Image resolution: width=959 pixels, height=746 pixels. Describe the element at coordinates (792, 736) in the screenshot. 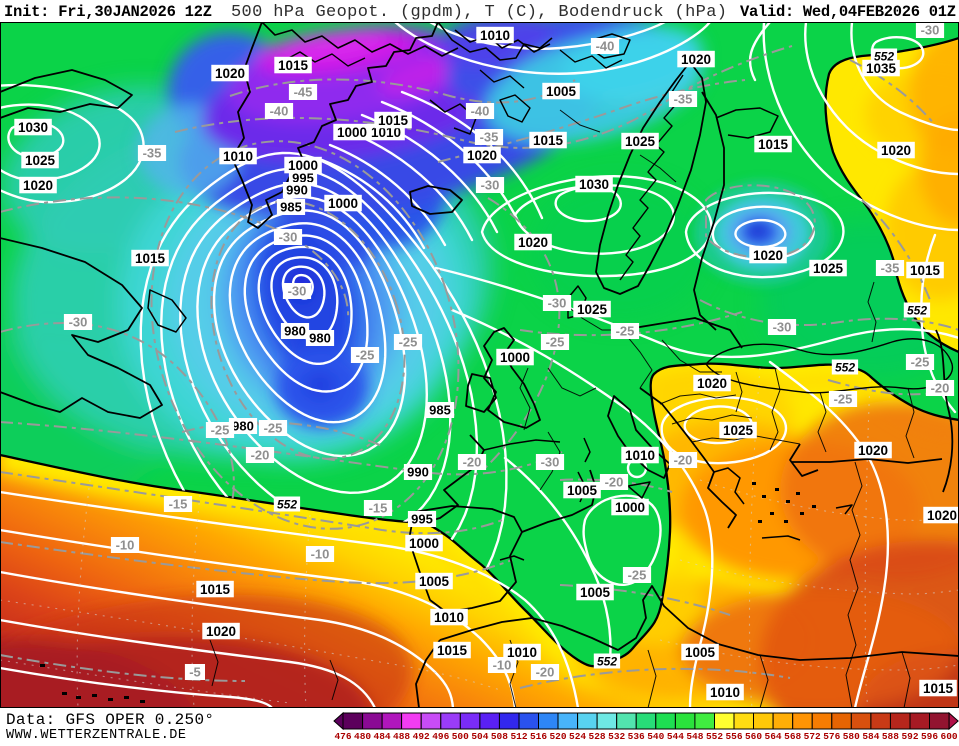

I see `svg-text: 568` at that location.